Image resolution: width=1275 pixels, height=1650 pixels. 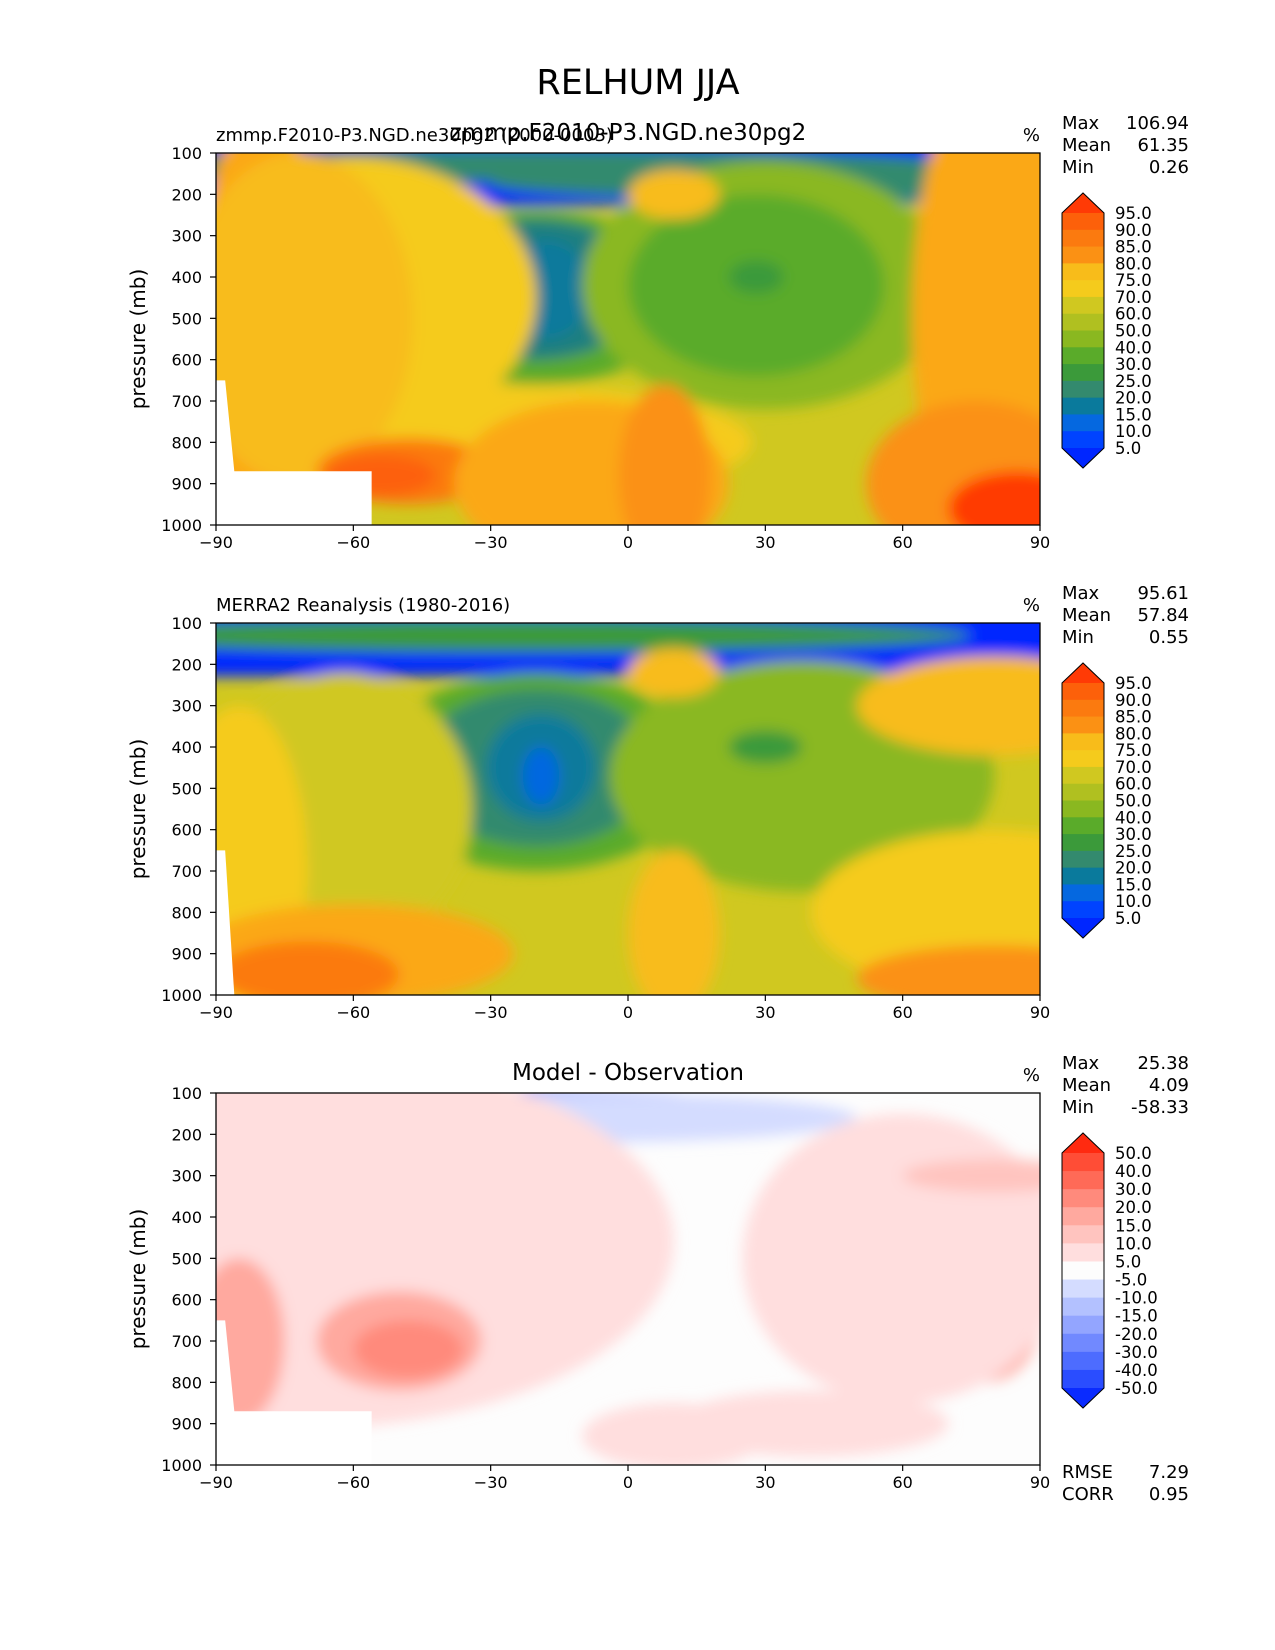 I want to click on stat-label-mean: Mean, so click(x=1086, y=615).